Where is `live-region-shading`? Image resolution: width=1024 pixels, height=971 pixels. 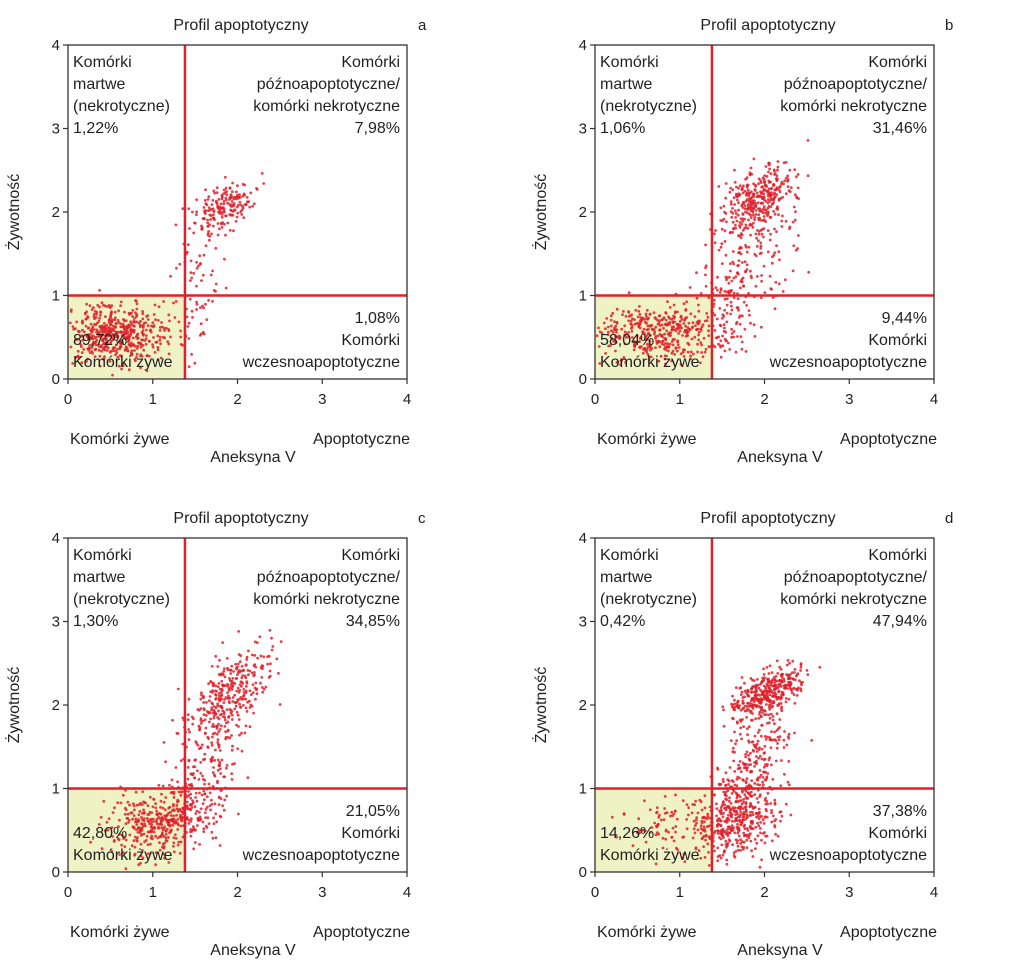
live-region-shading is located at coordinates (653, 337).